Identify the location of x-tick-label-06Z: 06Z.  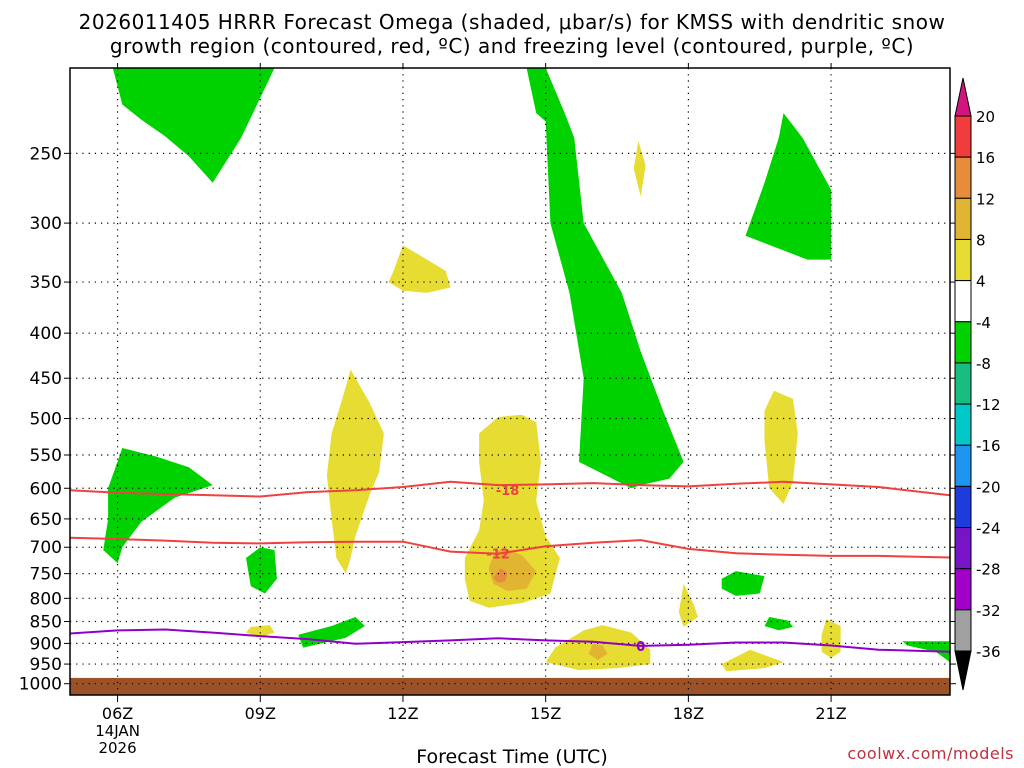
(117, 713).